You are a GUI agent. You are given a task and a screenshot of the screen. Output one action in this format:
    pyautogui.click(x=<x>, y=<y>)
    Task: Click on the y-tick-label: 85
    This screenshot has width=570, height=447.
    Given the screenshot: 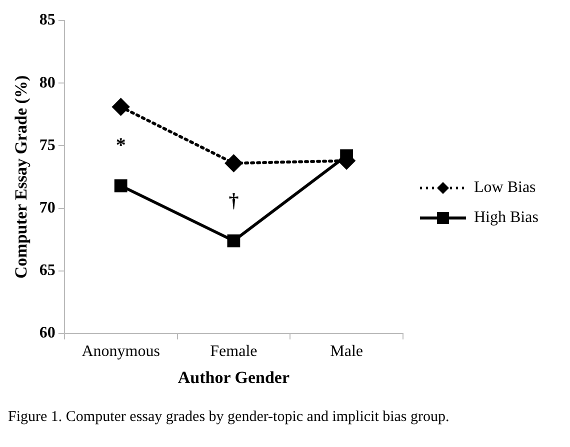 What is the action you would take?
    pyautogui.click(x=47, y=20)
    